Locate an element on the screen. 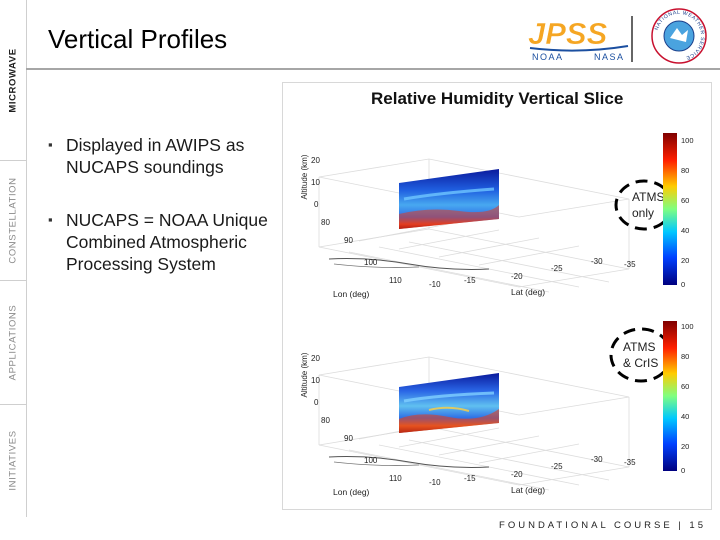 This screenshot has width=720, height=540. sidebar-tab-initiatives: INITIATIVES is located at coordinates (13, 460).